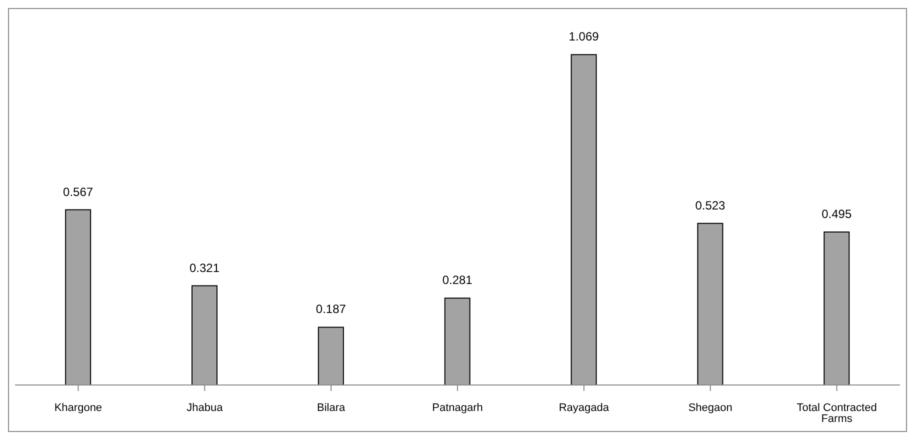 Image resolution: width=915 pixels, height=440 pixels. Describe the element at coordinates (584, 37) in the screenshot. I see `data-label: 1.069` at that location.